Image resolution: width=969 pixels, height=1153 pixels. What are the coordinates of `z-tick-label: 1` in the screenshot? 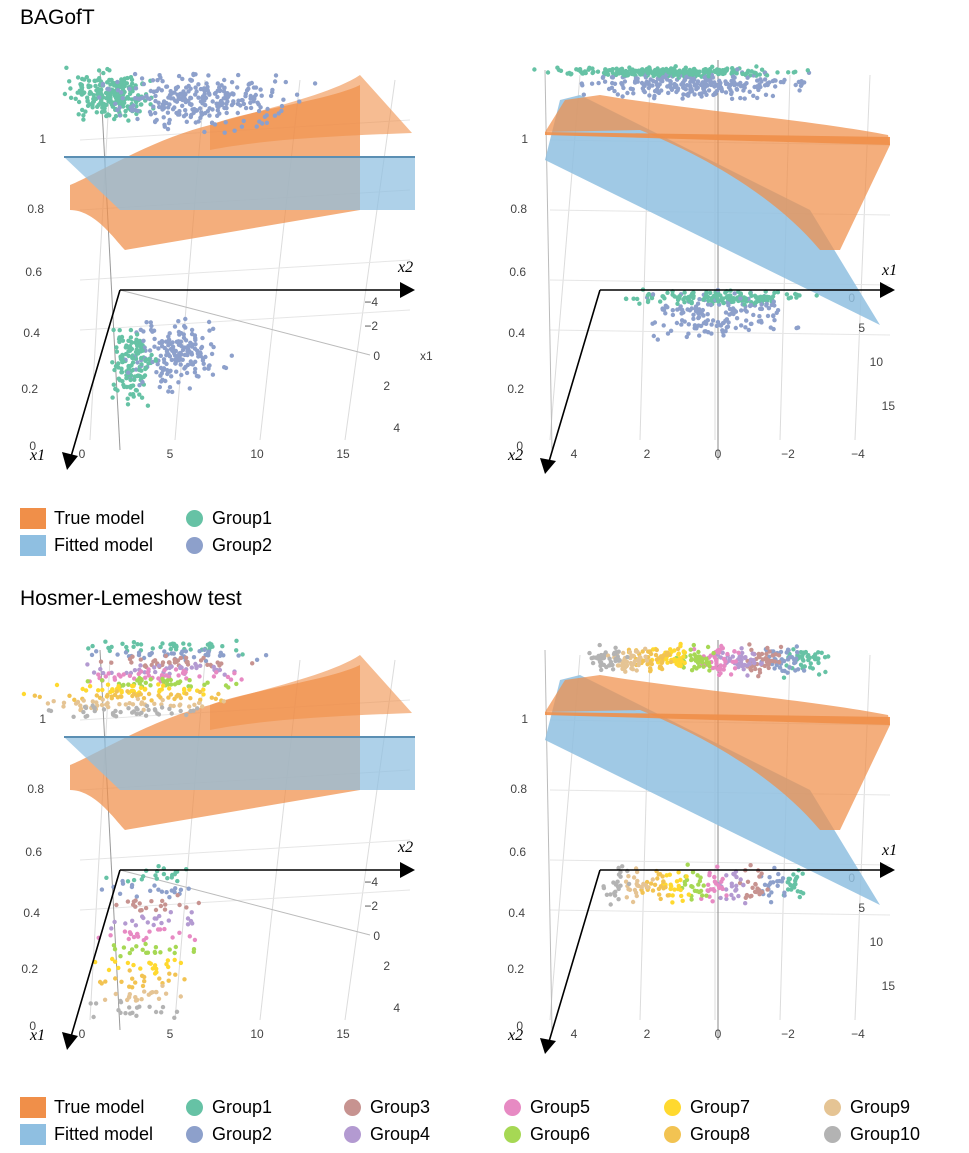 It's located at (42, 719).